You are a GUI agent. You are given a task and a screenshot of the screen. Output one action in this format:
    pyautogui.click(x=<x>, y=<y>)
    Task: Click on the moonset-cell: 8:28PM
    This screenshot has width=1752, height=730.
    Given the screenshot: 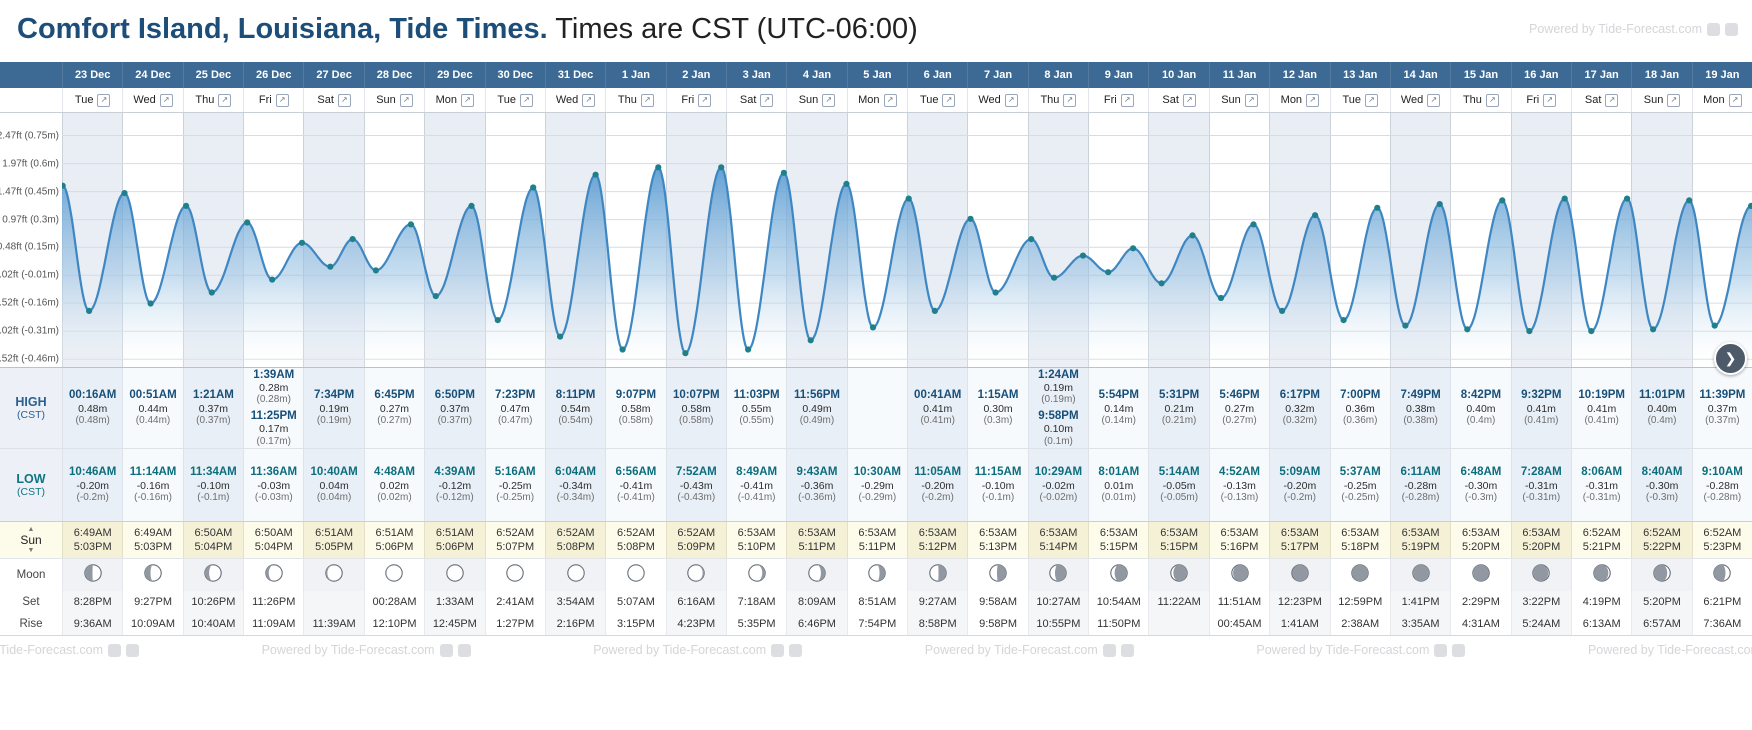 What is the action you would take?
    pyautogui.click(x=92, y=602)
    